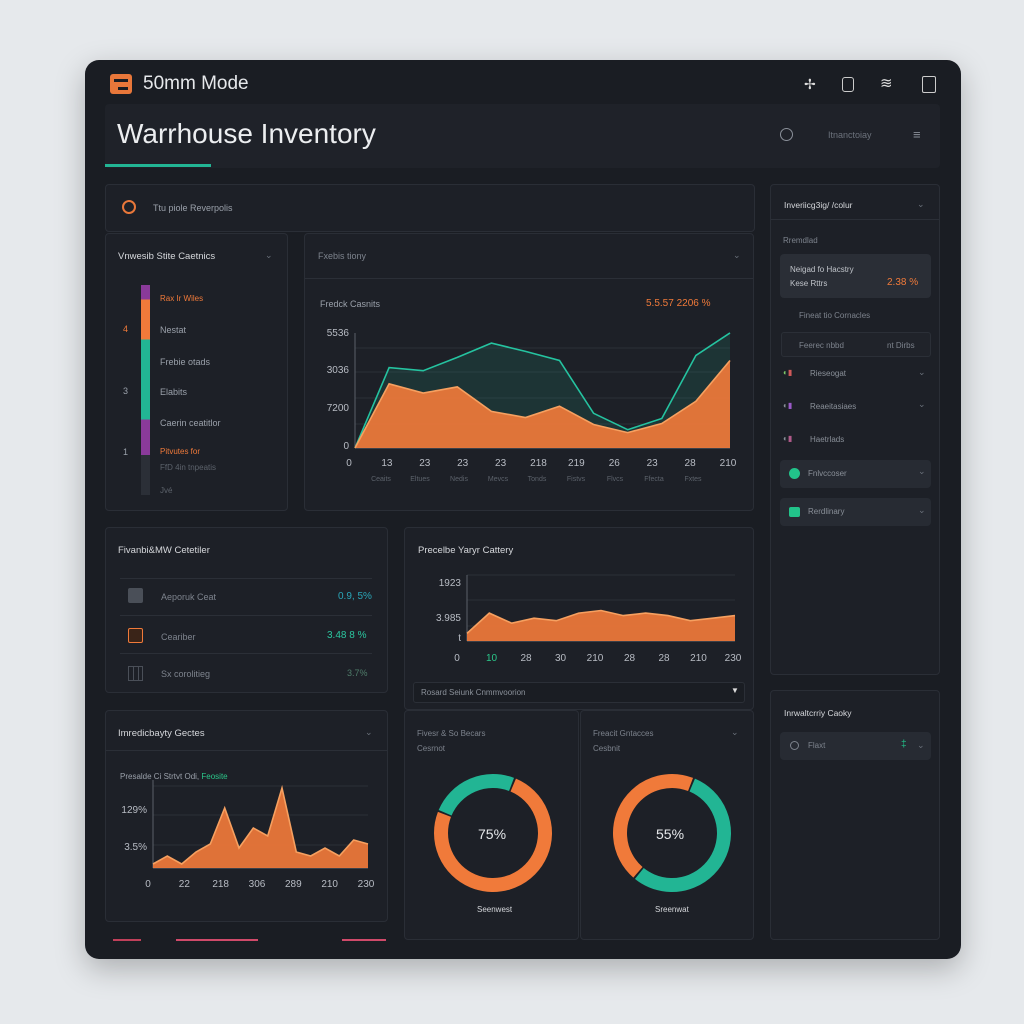 The height and width of the screenshot is (1024, 1024). What do you see at coordinates (160, 776) in the screenshot?
I see `spike-subtitle-text: Presalde Ci Strtvt Odi,` at bounding box center [160, 776].